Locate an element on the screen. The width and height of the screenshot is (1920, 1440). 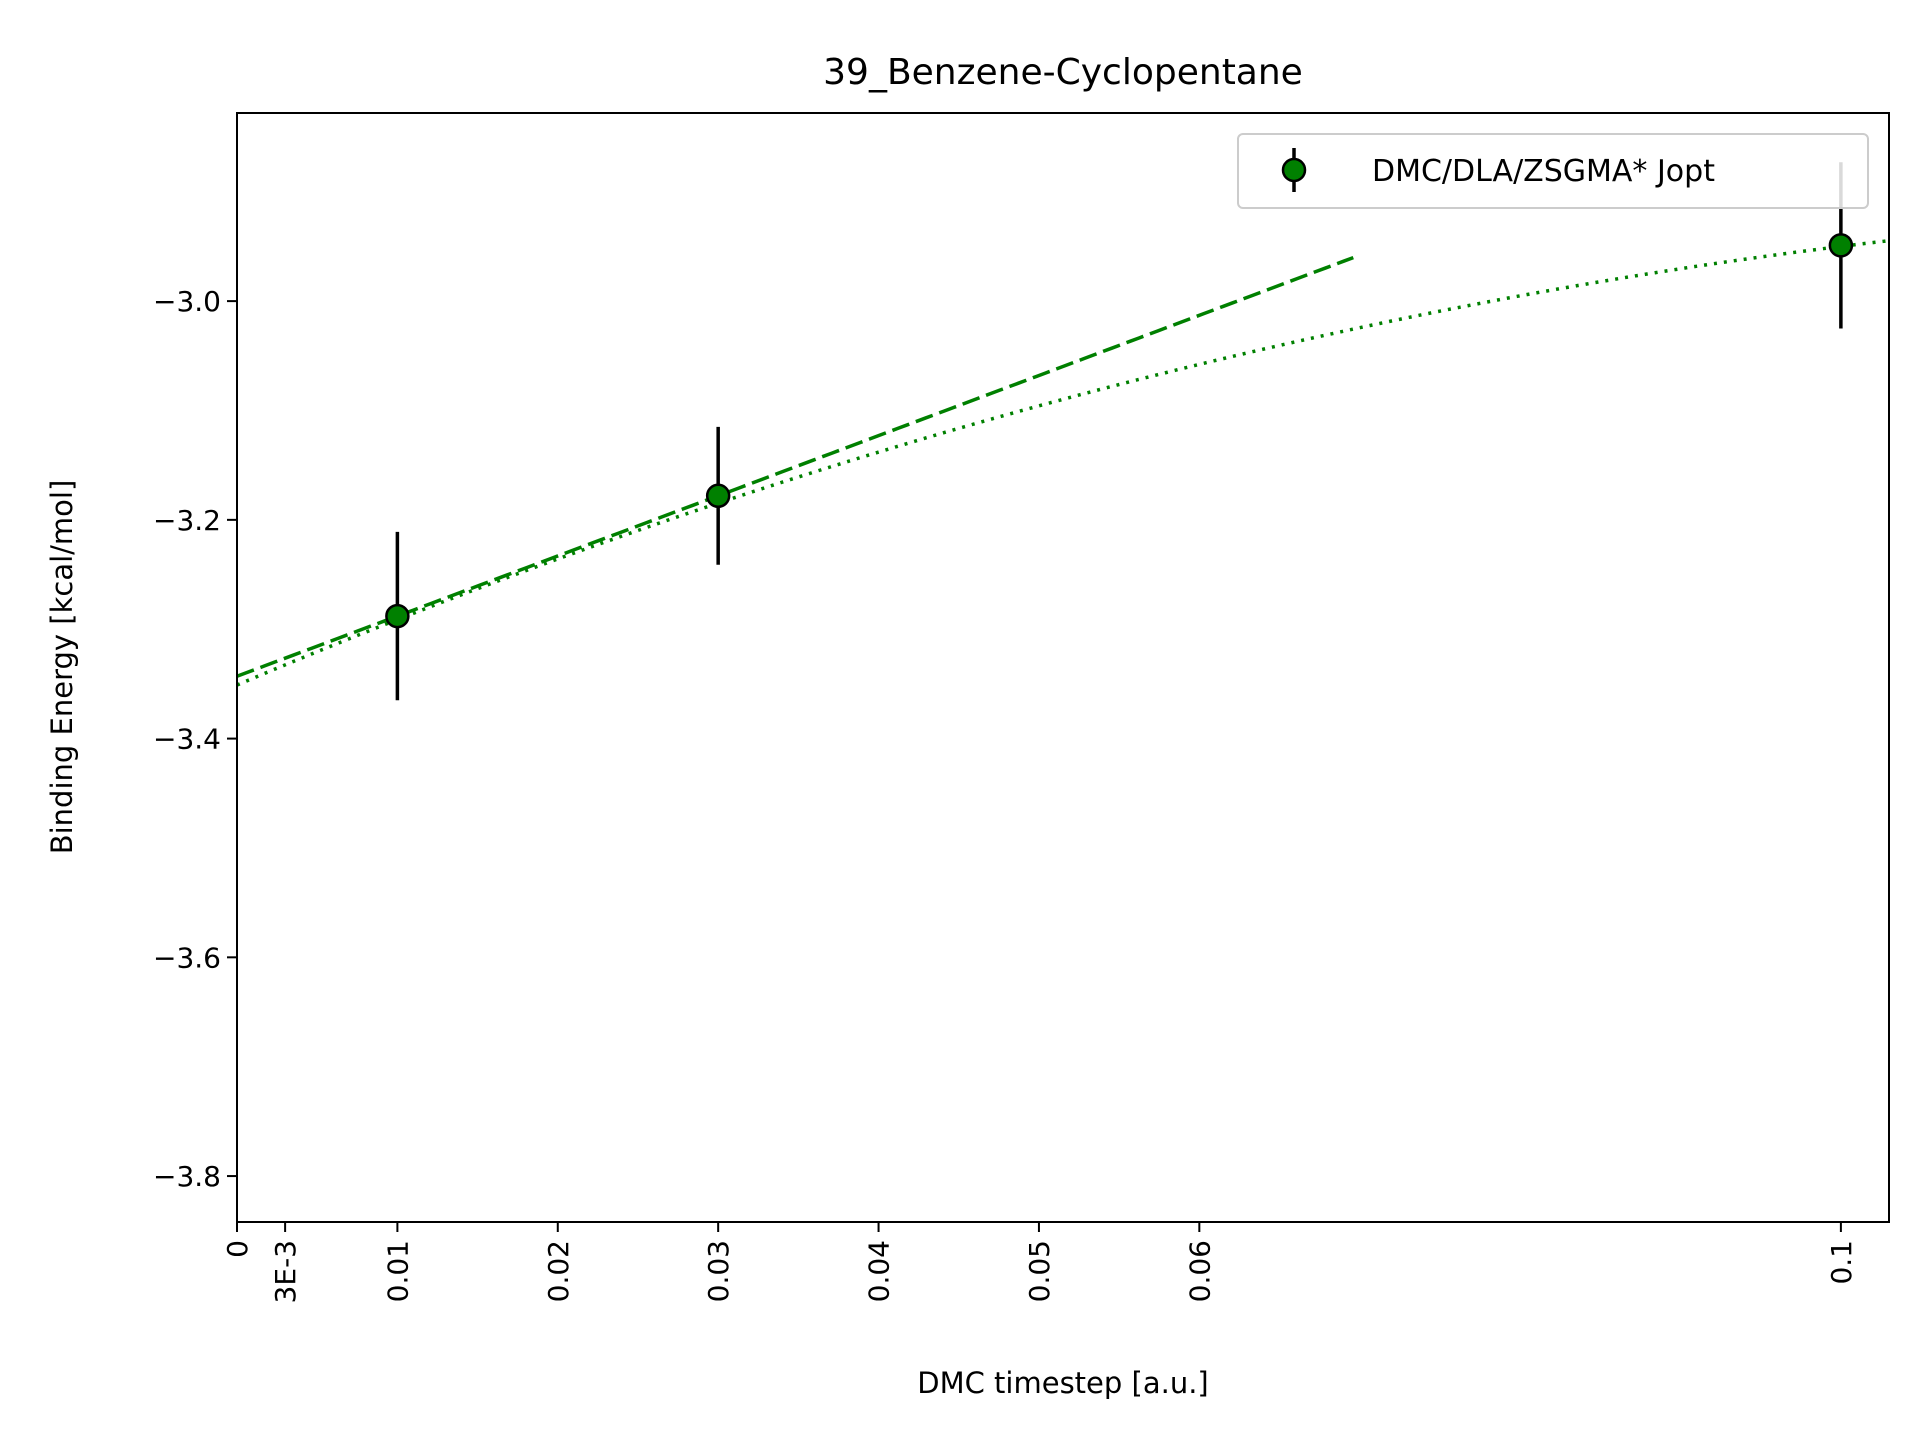
x-tick-label: 0.04 is located at coordinates (879, 1271).